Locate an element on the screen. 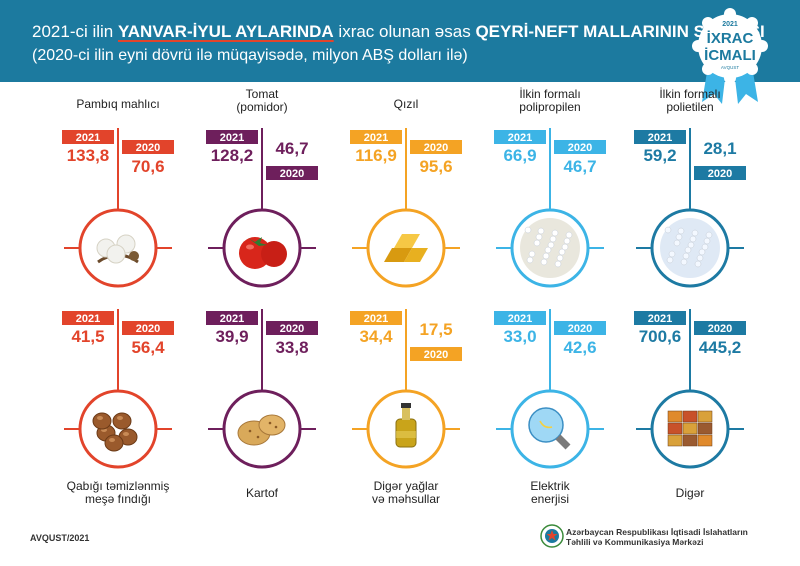 The height and width of the screenshot is (566, 800). tomato-icon is located at coordinates (263, 253).